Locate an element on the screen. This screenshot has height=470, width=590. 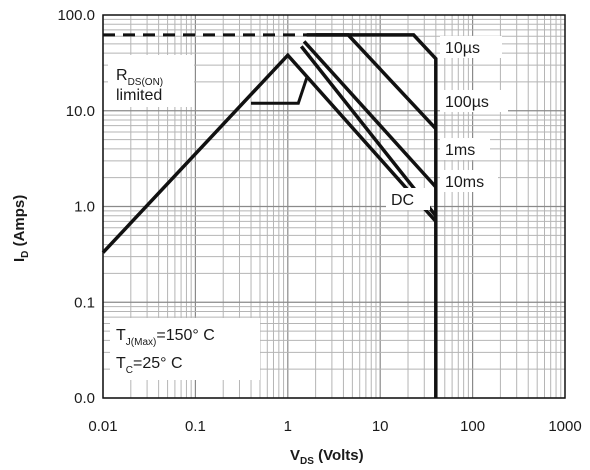
x-tick-label: 100 is located at coordinates (472, 426).